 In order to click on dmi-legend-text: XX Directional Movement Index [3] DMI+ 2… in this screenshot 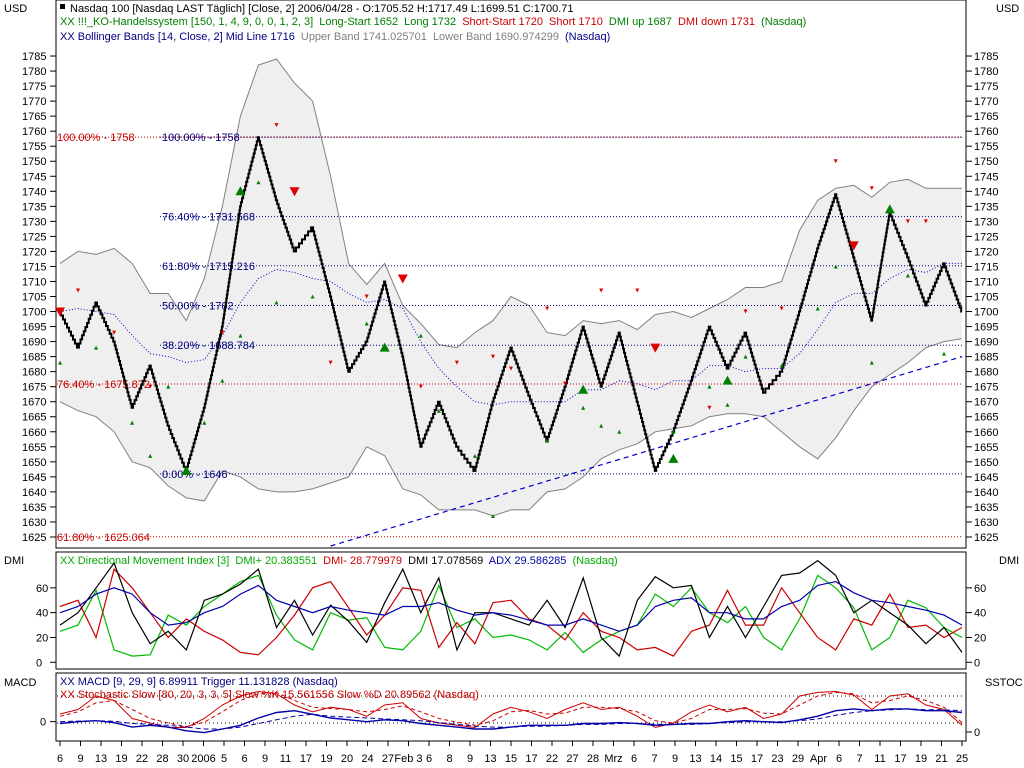, I will do `click(339, 561)`.